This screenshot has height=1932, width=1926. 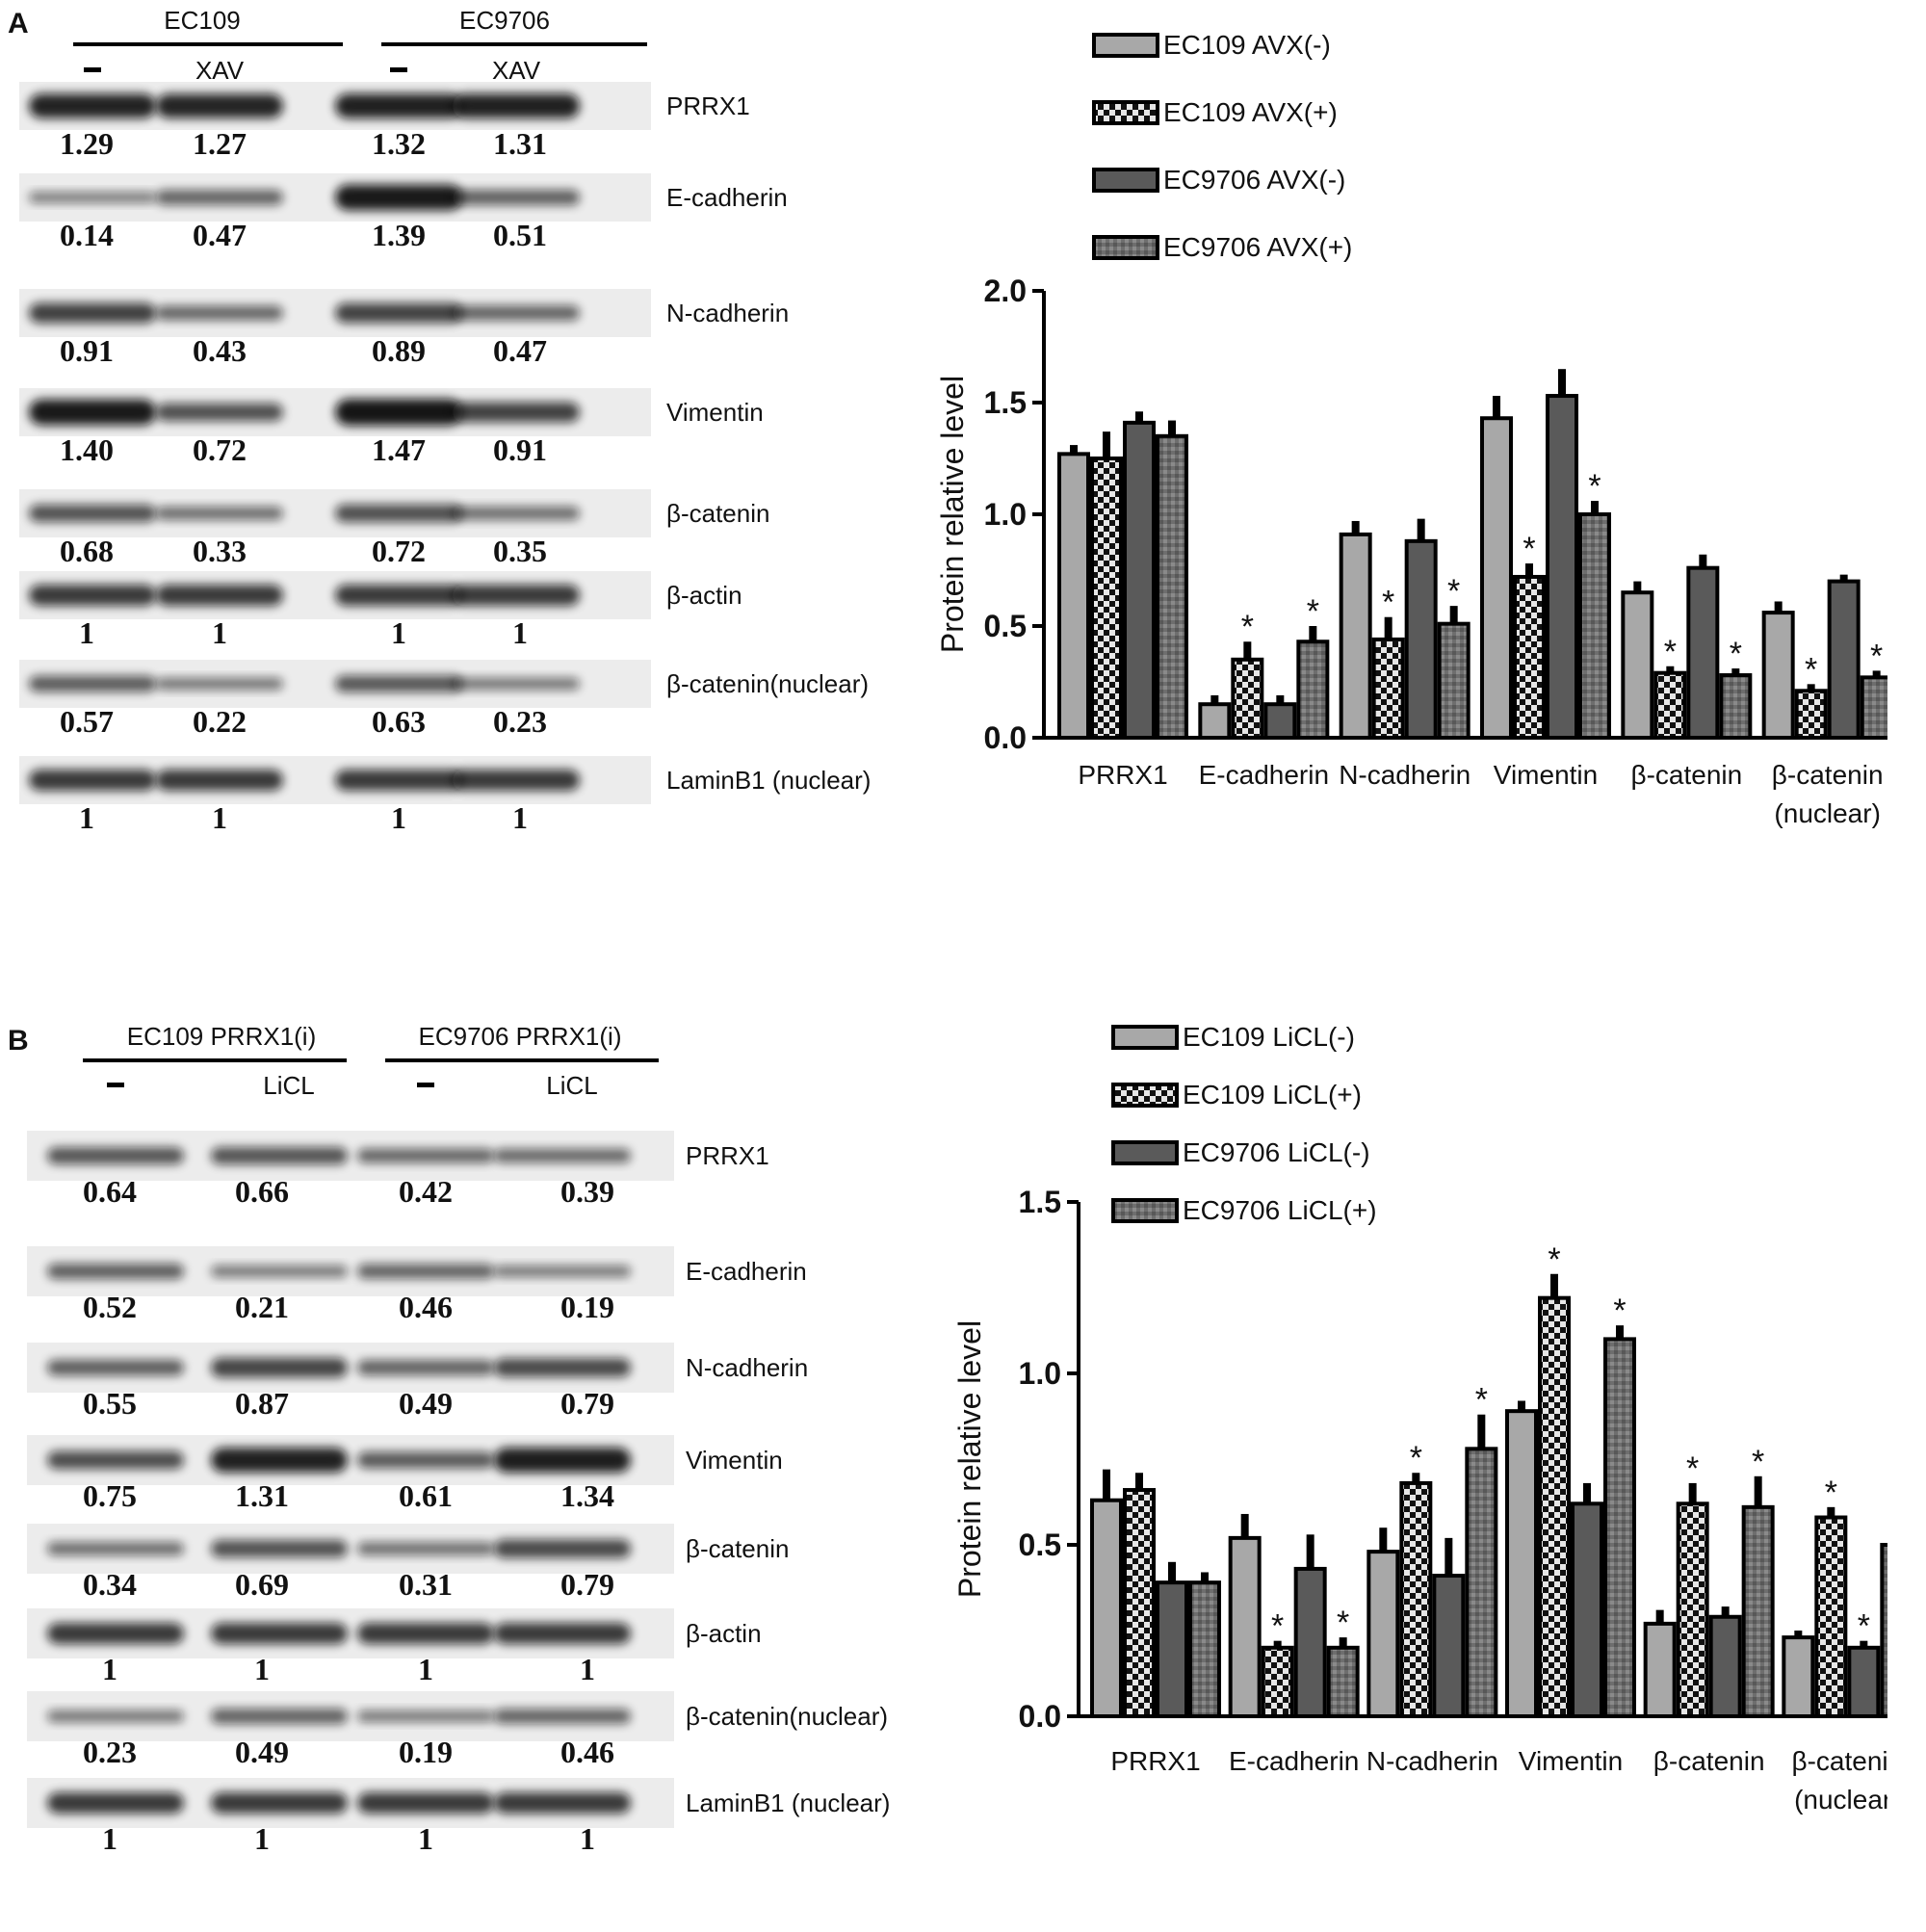 What do you see at coordinates (262, 1403) in the screenshot?
I see `band-value: 0.87` at bounding box center [262, 1403].